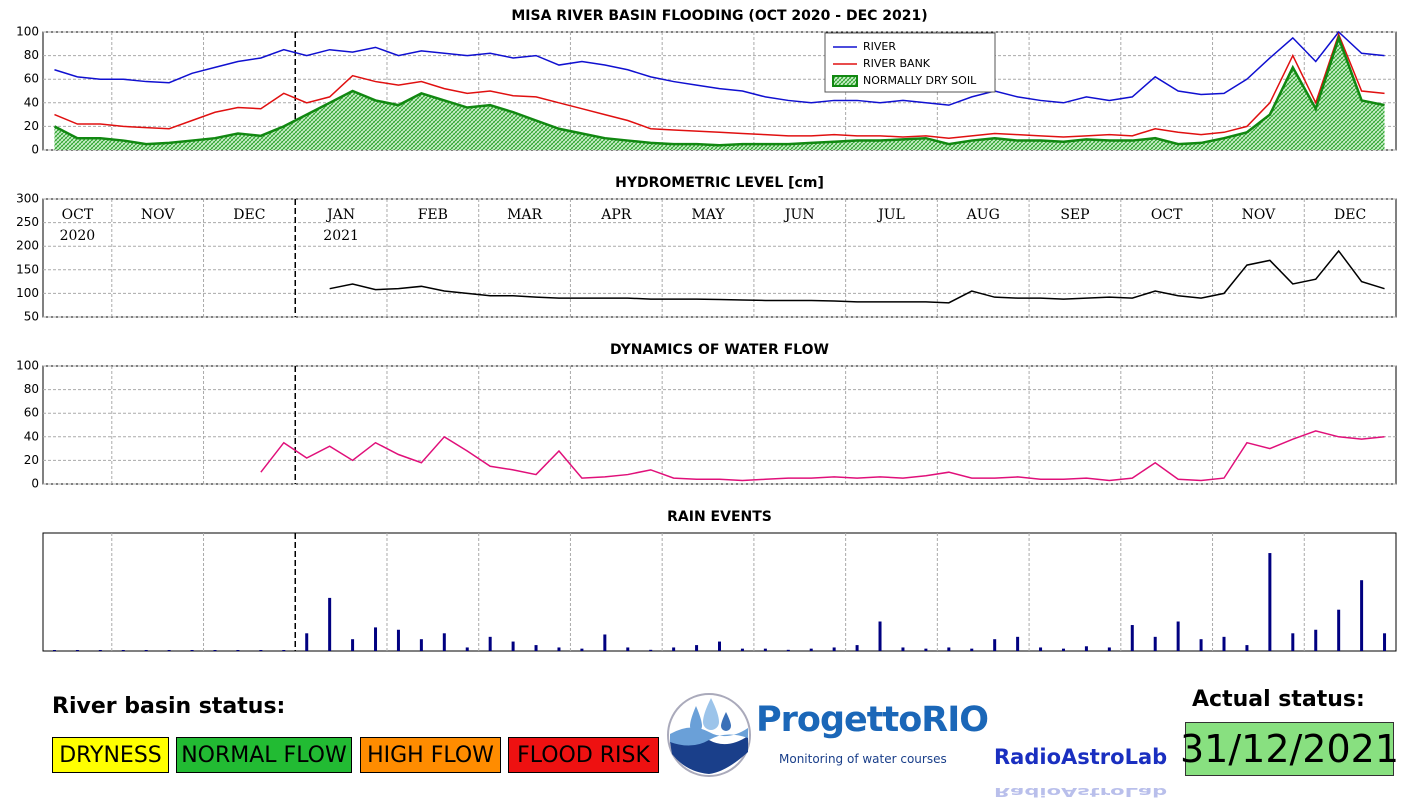  I want to click on actual-title: Actual status:, so click(1278, 699).